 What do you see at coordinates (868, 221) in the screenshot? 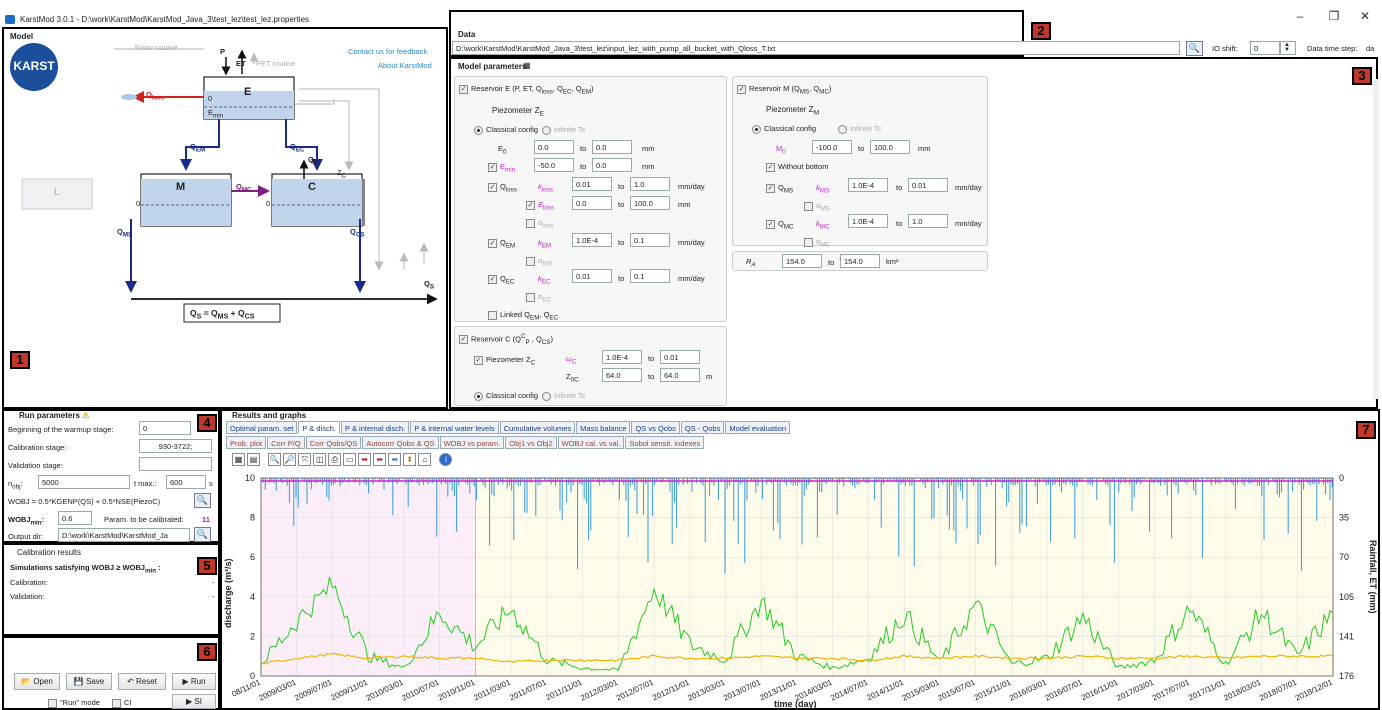
I see `kmc-from: 1.0E-4` at bounding box center [868, 221].